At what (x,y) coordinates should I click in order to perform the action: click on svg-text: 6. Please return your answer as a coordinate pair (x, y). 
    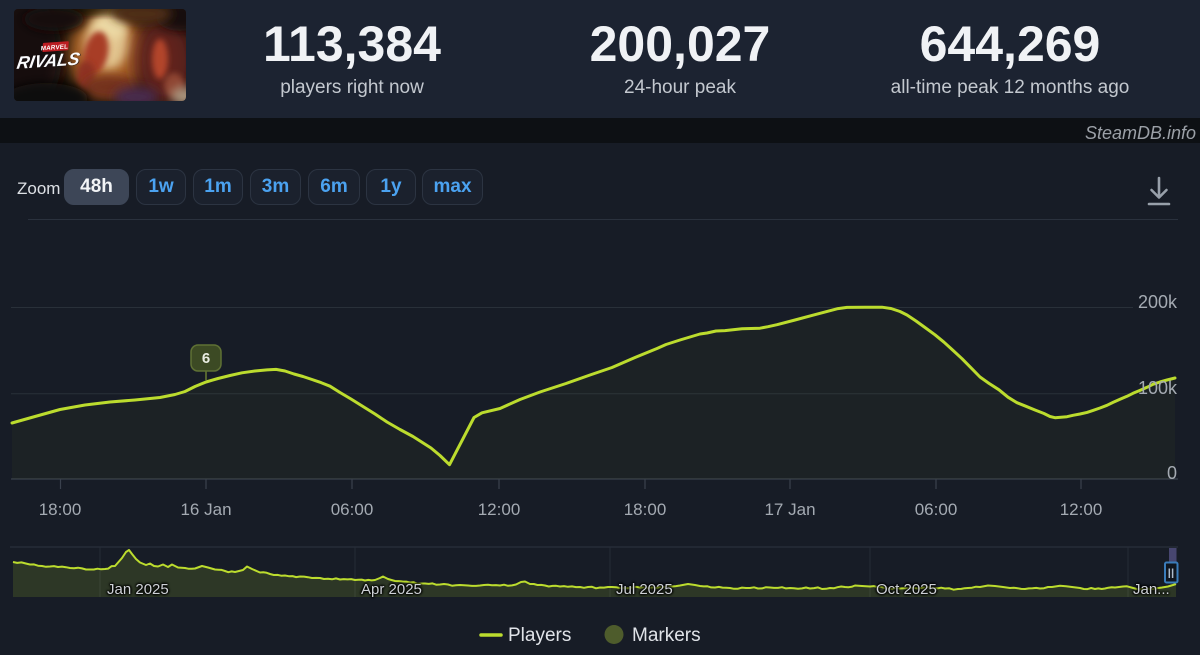
    Looking at the image, I should click on (206, 358).